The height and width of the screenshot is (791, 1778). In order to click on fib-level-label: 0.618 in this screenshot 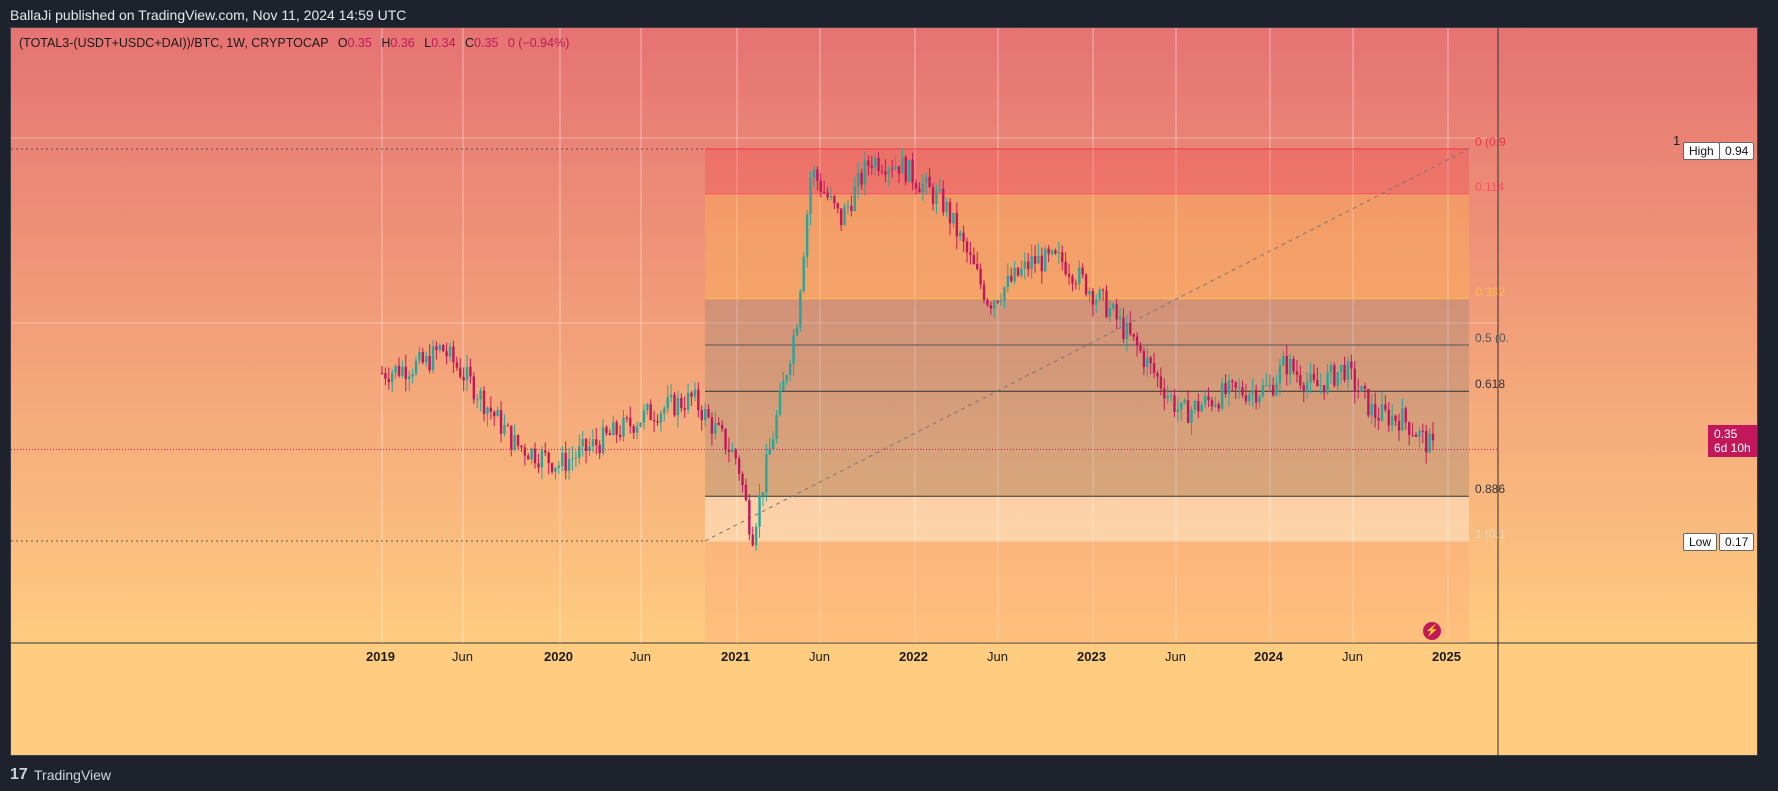, I will do `click(1490, 384)`.